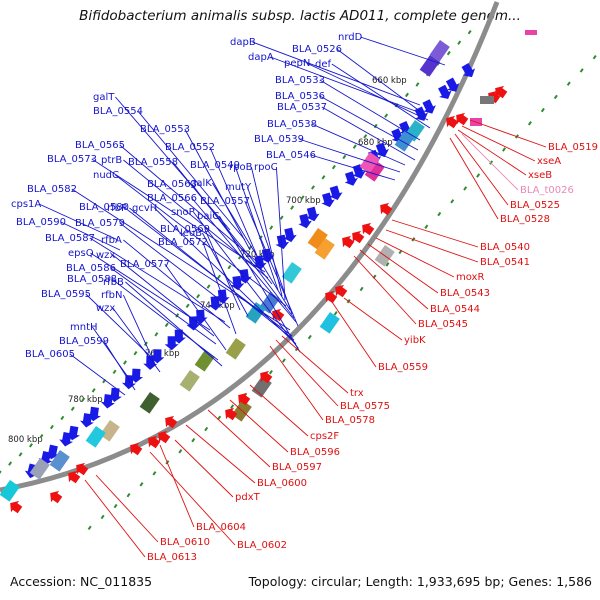  I want to click on reverse-gene-label: xseB, so click(540, 175).